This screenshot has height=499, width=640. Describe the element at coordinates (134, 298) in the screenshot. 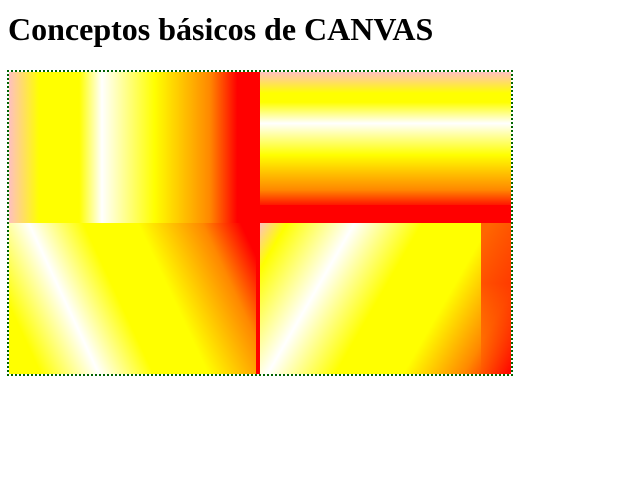

I see `gradient-quadrant-bottom-left` at that location.